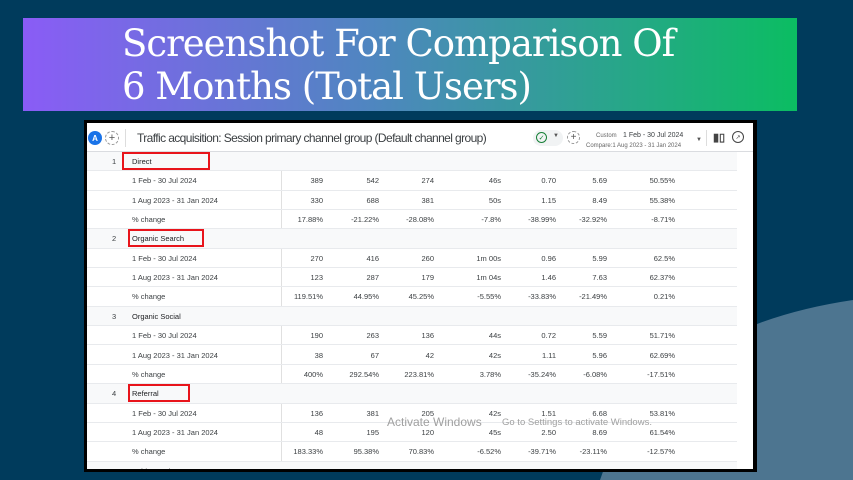  I want to click on metric-value: 70.83%, so click(421, 452).